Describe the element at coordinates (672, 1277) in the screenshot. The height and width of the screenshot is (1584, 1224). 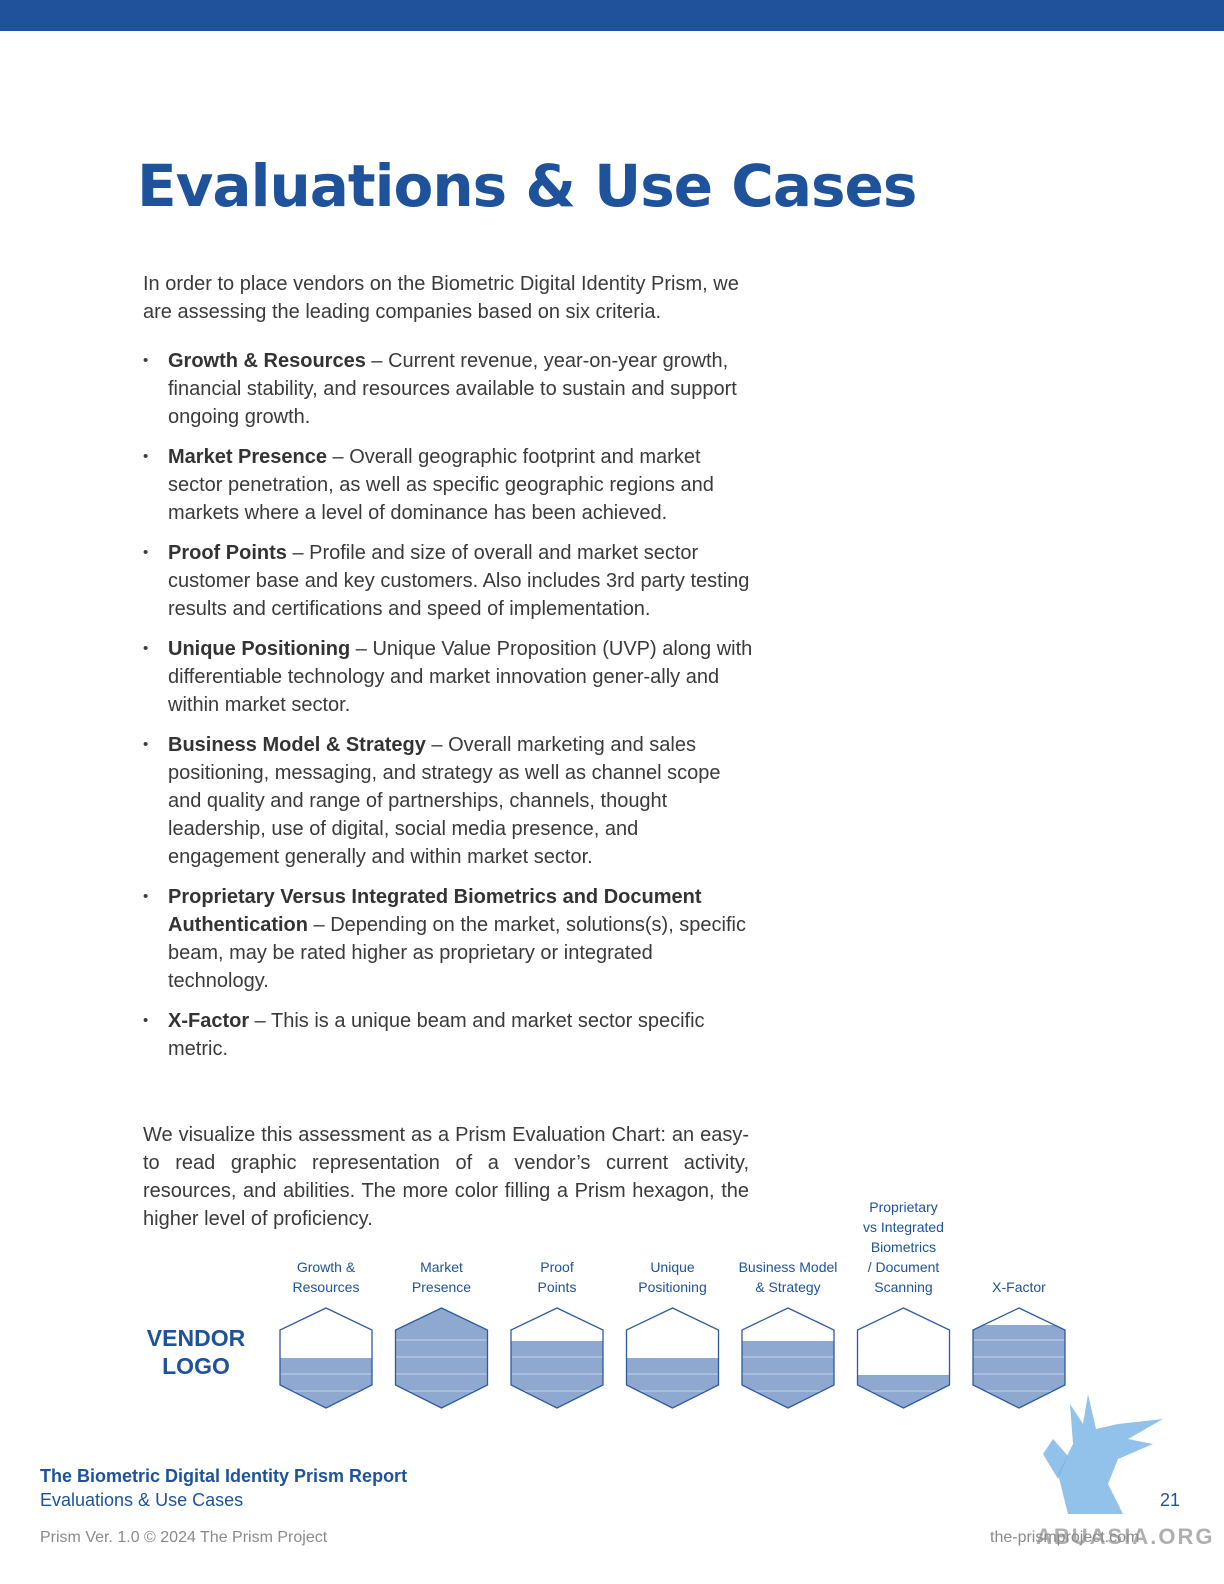
I see `hexagon-category-label: Unique Positioning` at that location.